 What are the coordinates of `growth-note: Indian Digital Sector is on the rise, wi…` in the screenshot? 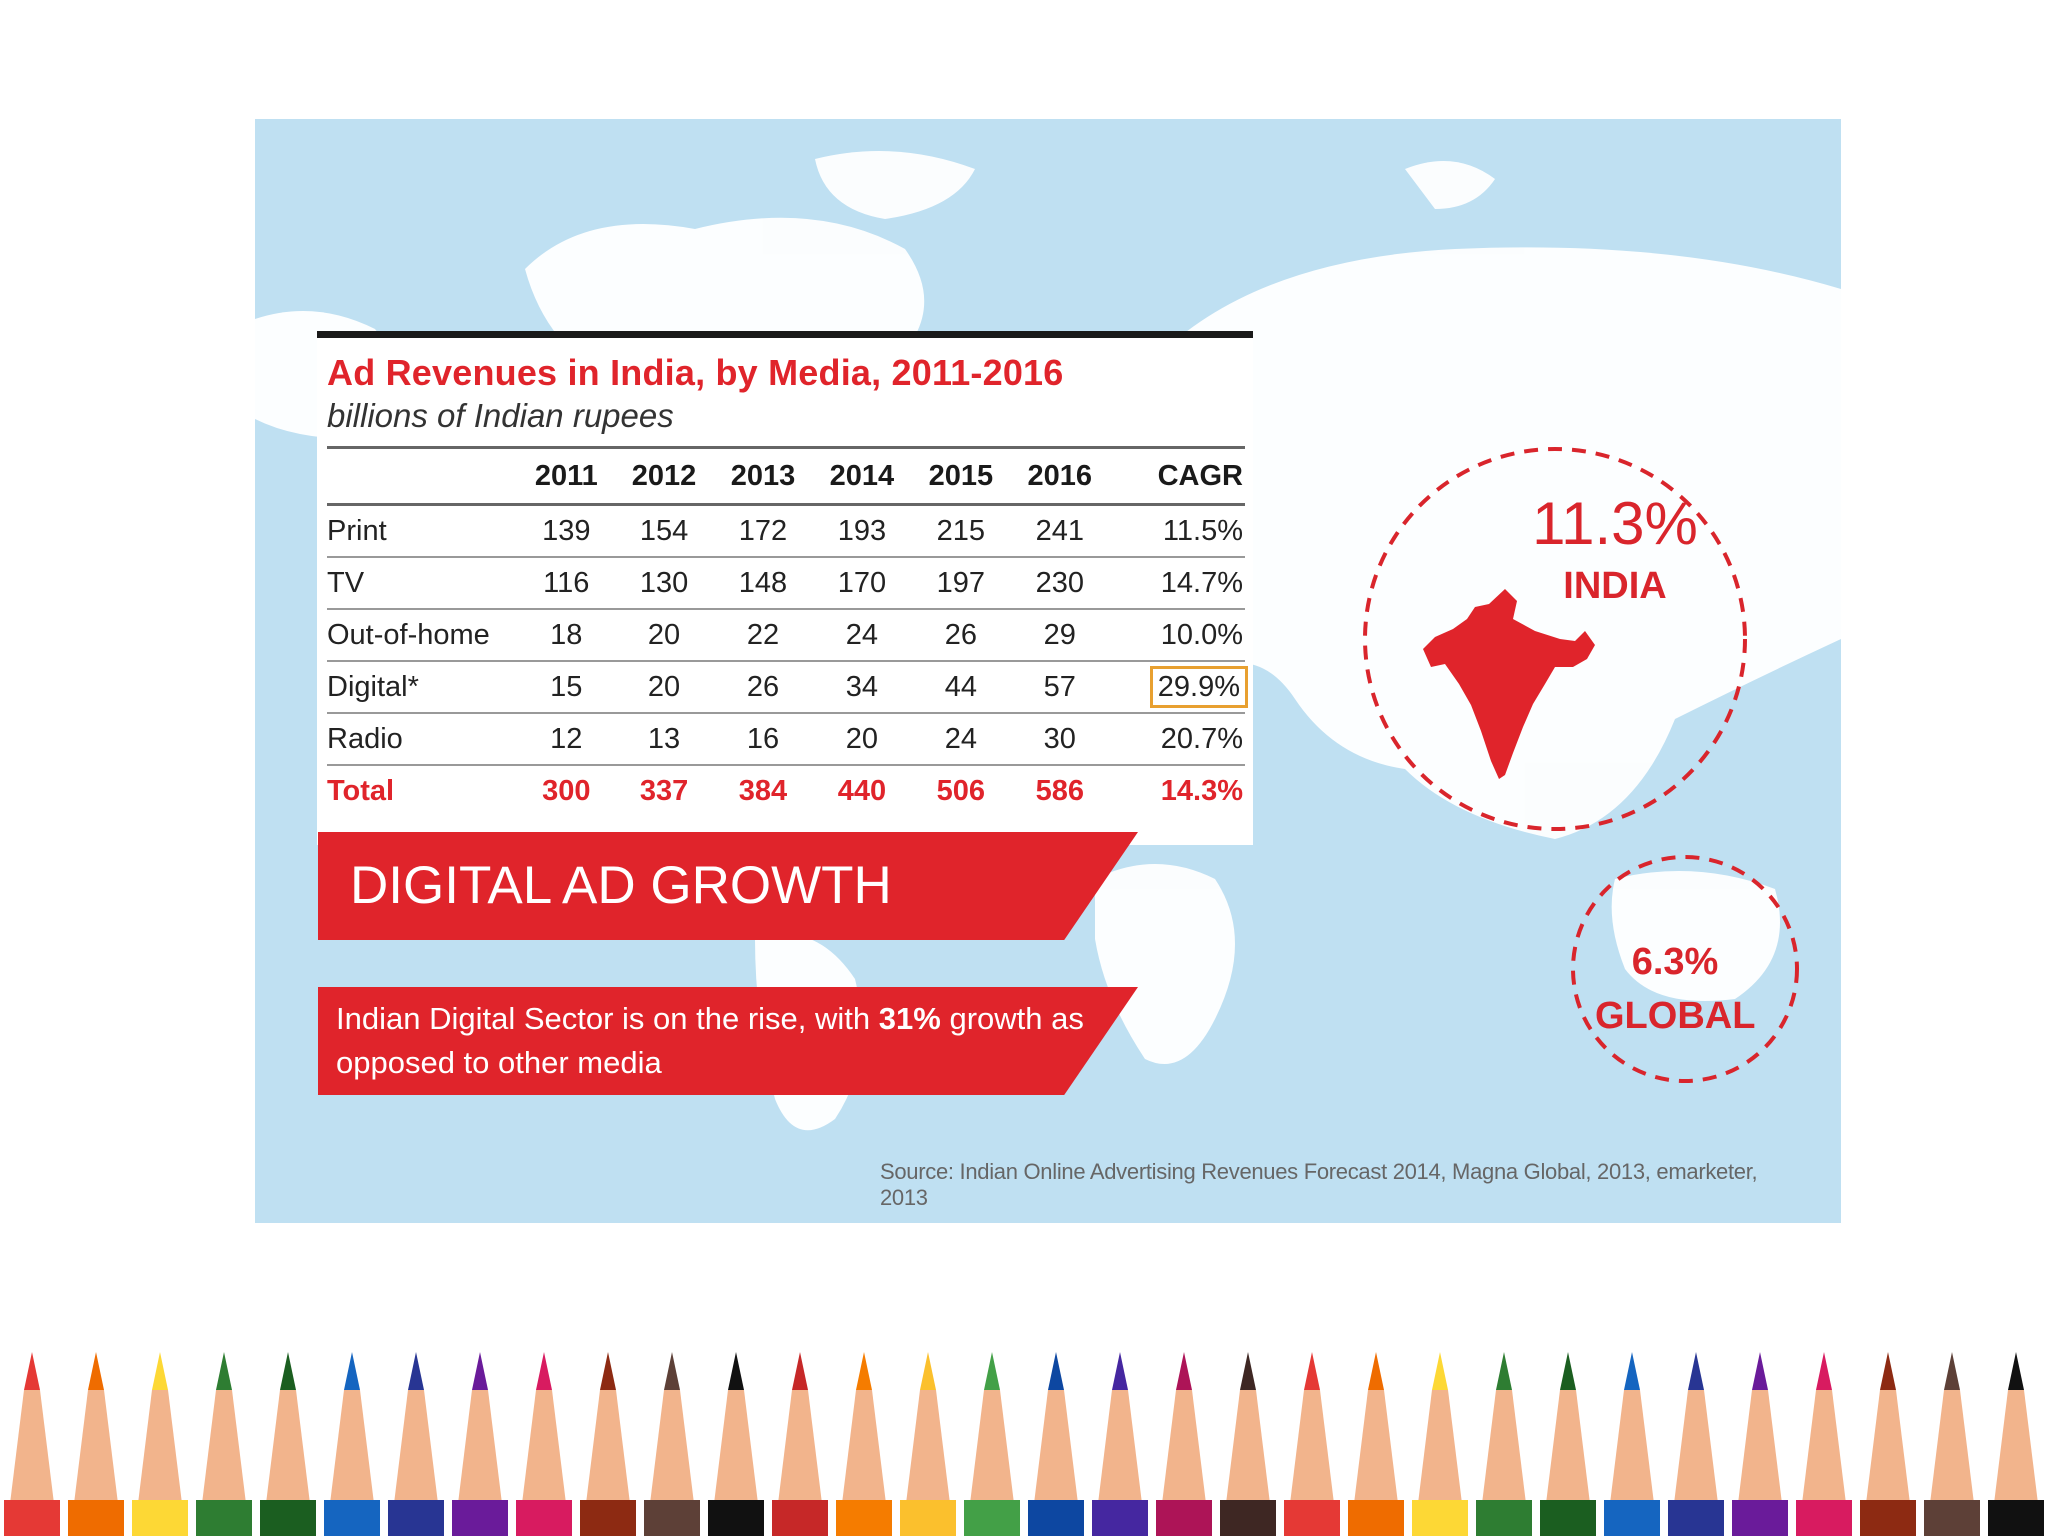 It's located at (728, 1041).